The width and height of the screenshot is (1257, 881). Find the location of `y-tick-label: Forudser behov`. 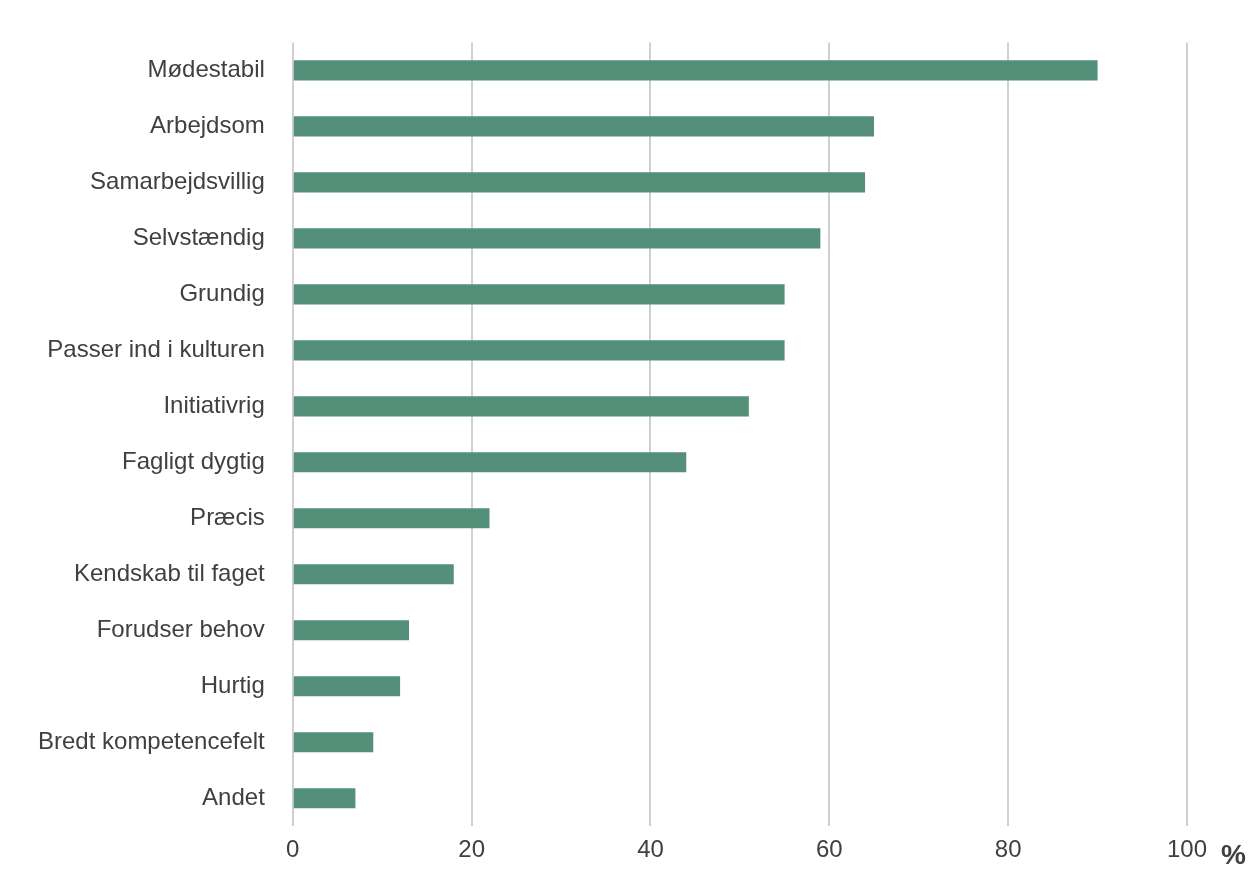

y-tick-label: Forudser behov is located at coordinates (180, 628).